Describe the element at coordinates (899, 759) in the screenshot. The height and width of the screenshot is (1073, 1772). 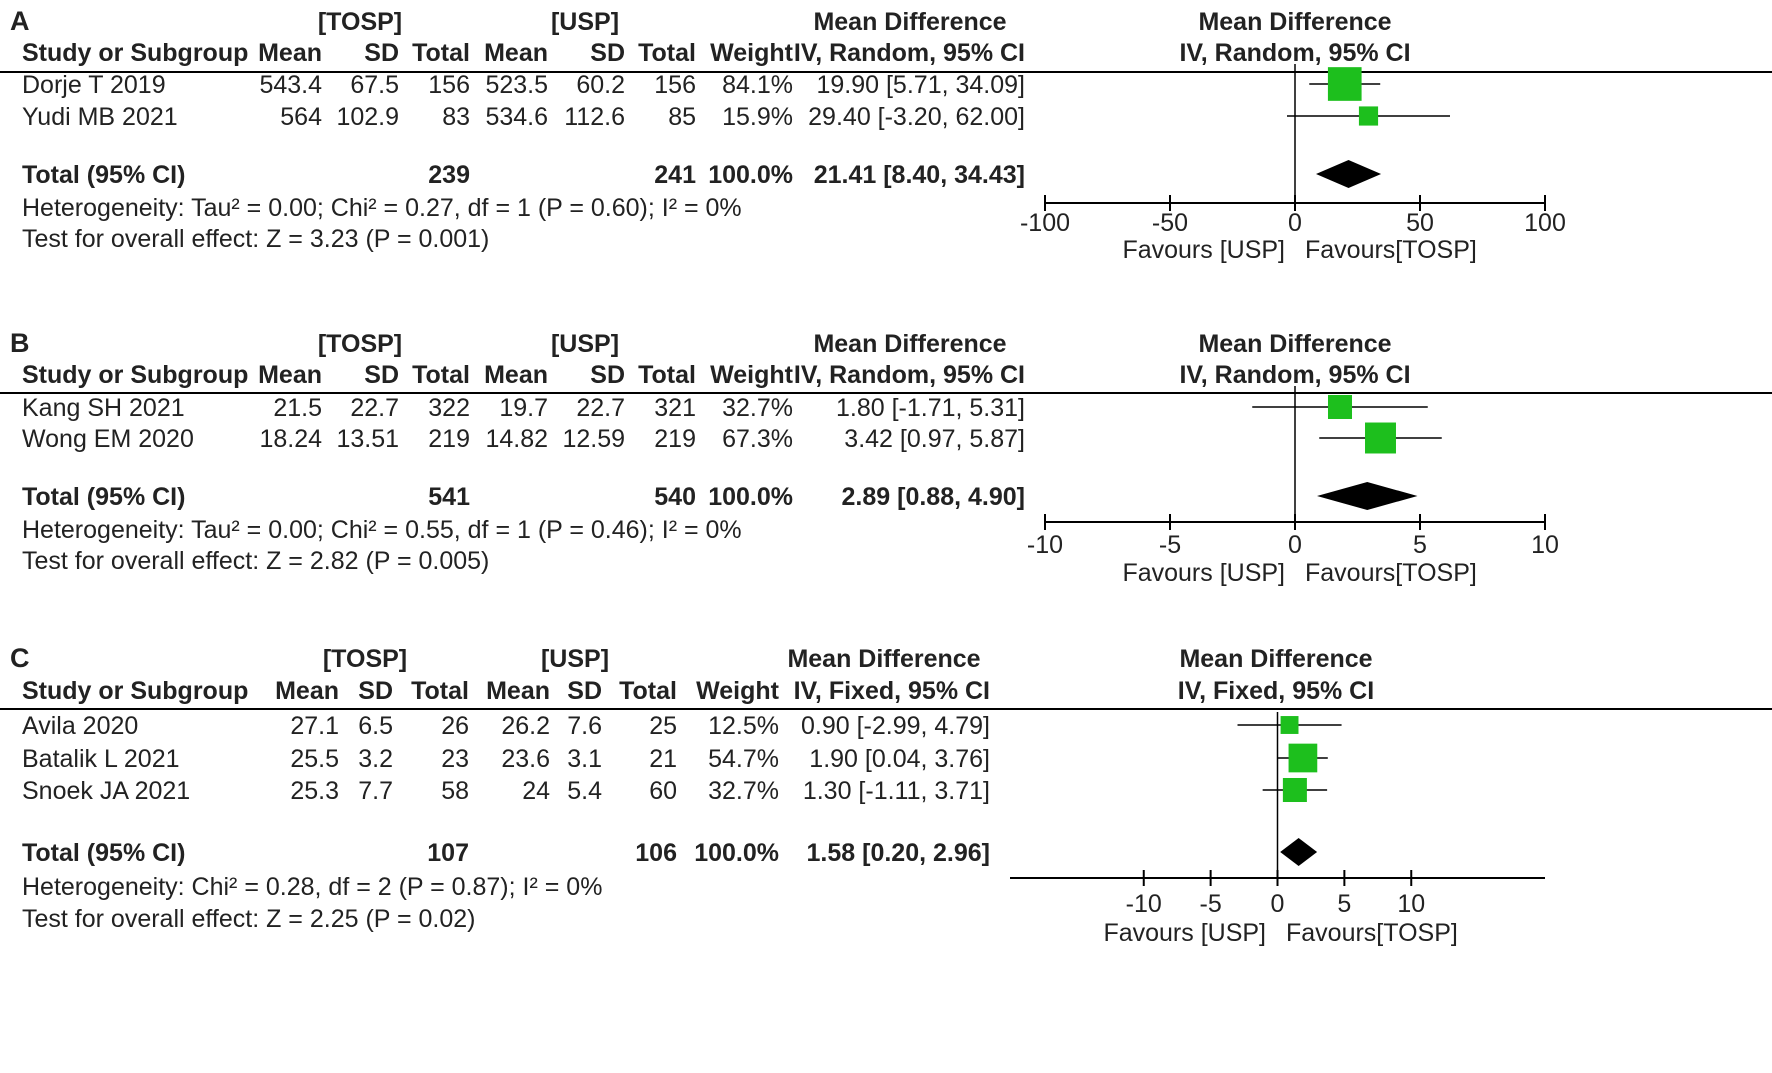
I see `panel-c-study-ci: 1.90 [0.04, 3.76]` at that location.